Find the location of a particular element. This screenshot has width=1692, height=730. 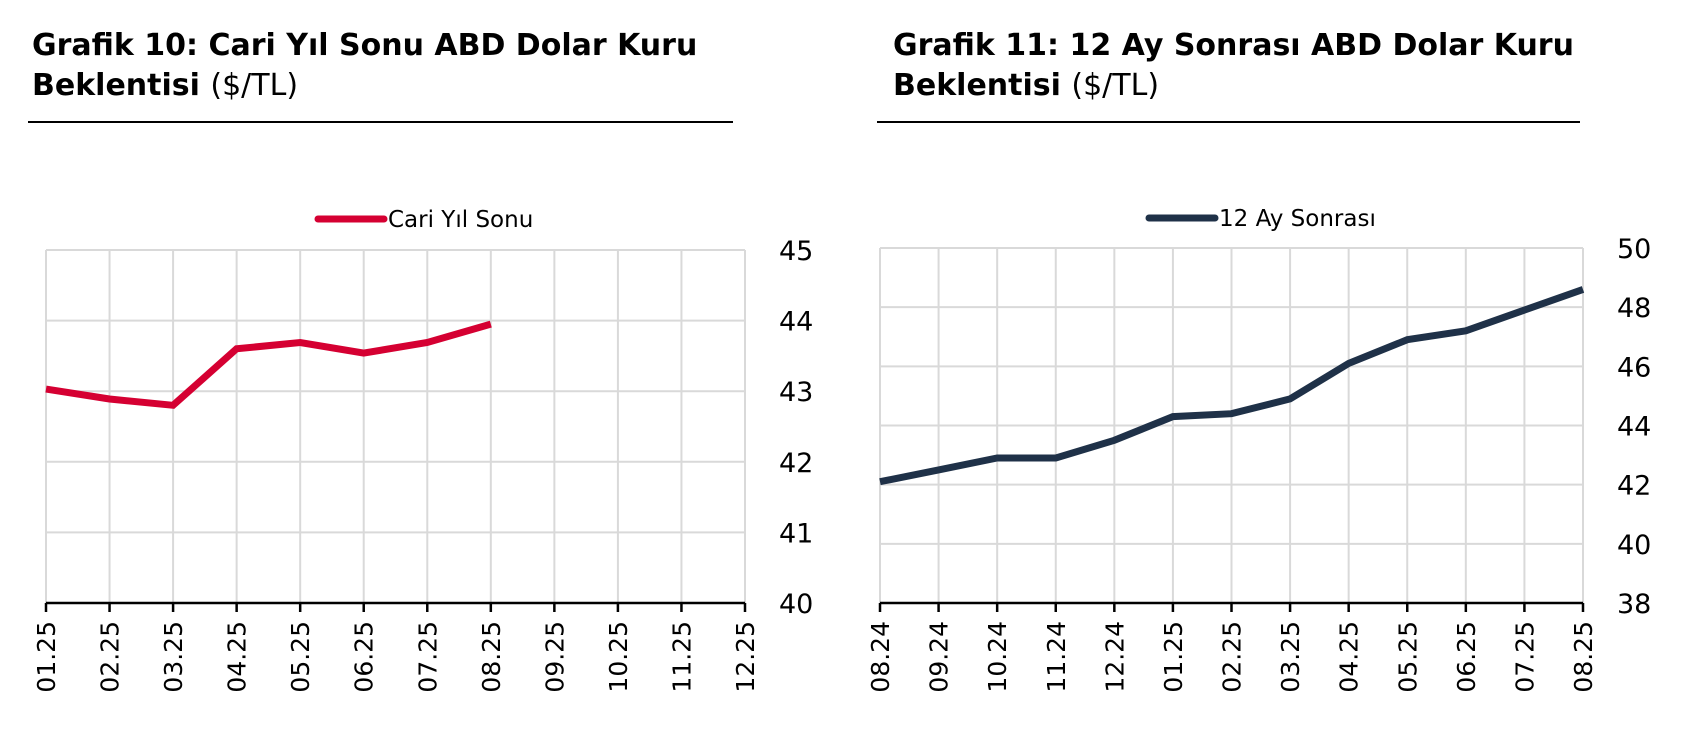

y-tick-label: 41 is located at coordinates (796, 533).